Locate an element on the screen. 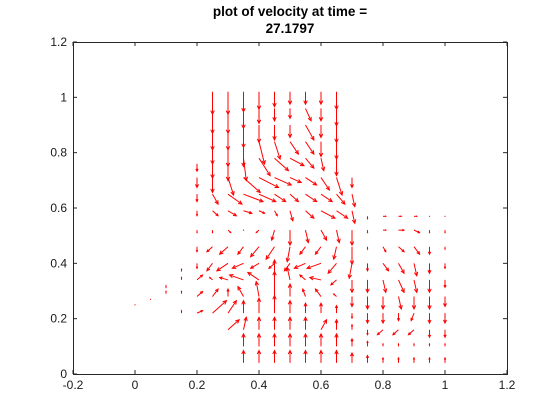 This screenshot has height=420, width=560. y-tick-label: 1 is located at coordinates (63, 97).